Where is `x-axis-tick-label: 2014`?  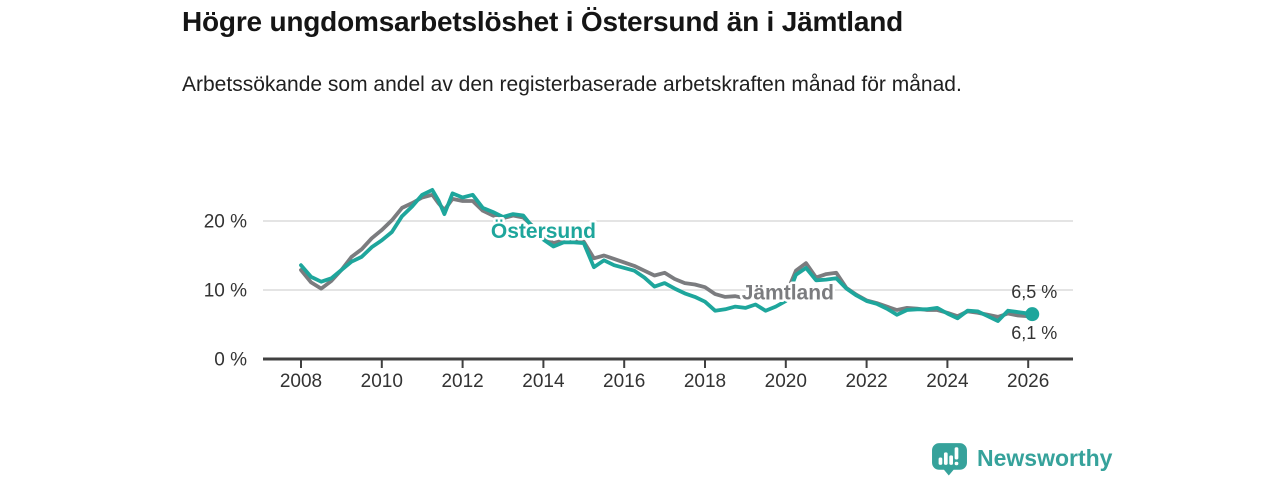
x-axis-tick-label: 2014 is located at coordinates (543, 381).